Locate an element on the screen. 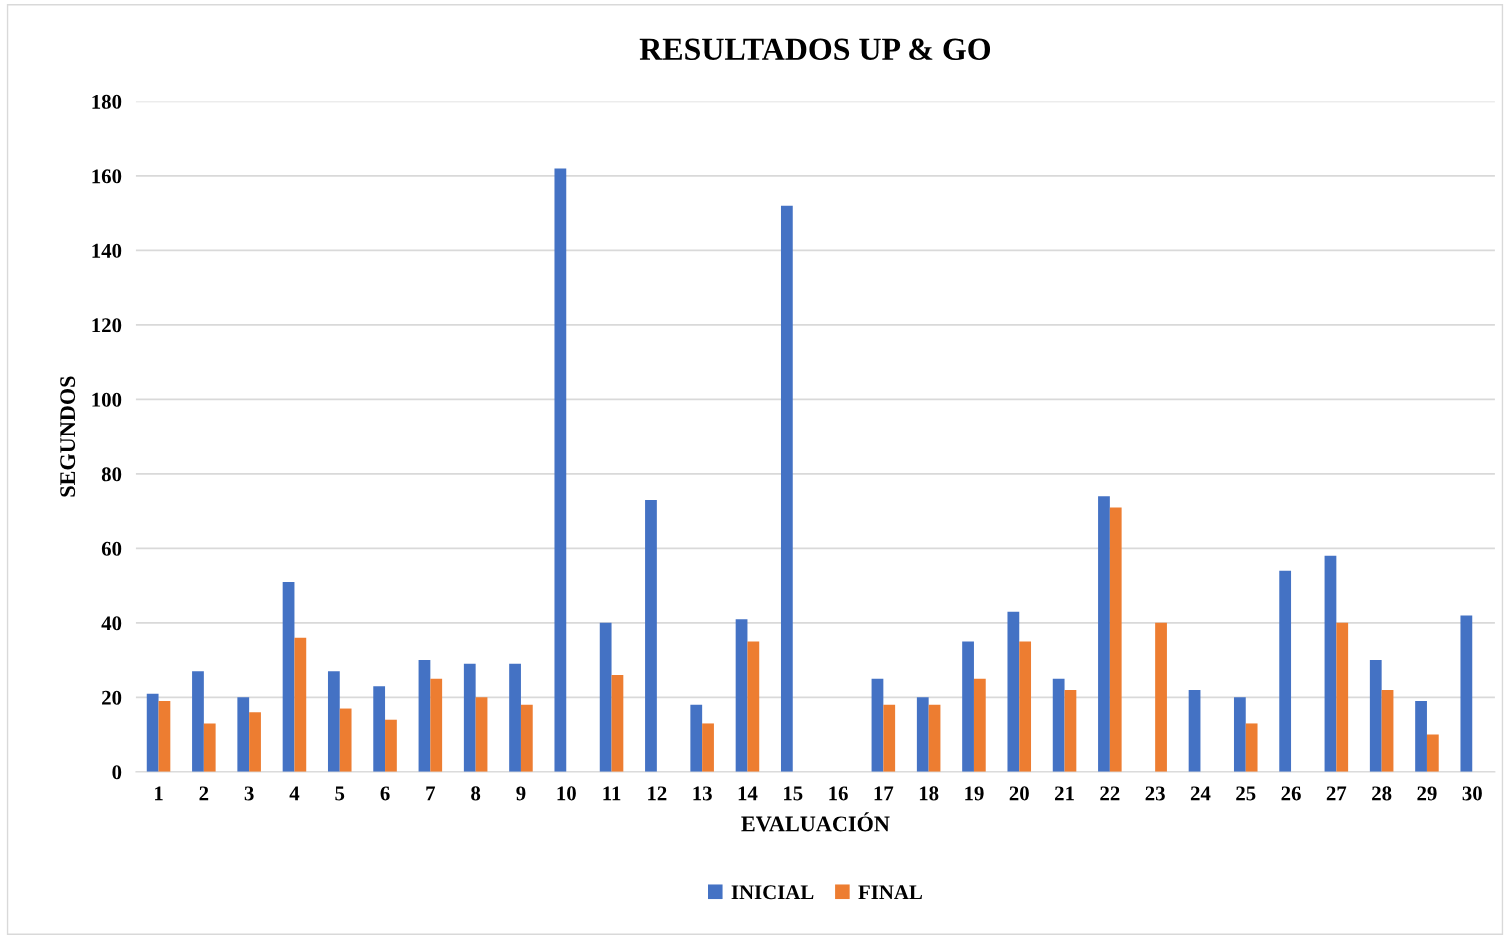 The height and width of the screenshot is (939, 1510). x-tick-label: 9 is located at coordinates (521, 793).